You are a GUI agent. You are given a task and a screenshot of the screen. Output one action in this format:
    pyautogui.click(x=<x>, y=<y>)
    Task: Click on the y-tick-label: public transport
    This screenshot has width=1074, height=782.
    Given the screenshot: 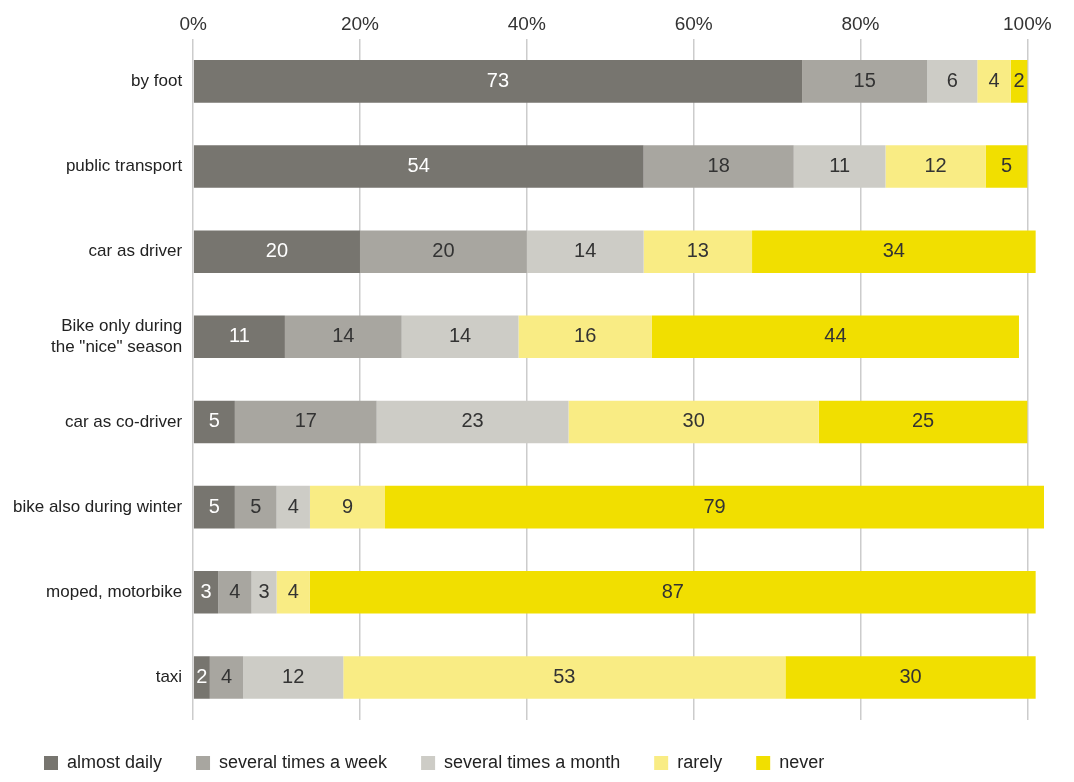 What is the action you would take?
    pyautogui.click(x=124, y=166)
    